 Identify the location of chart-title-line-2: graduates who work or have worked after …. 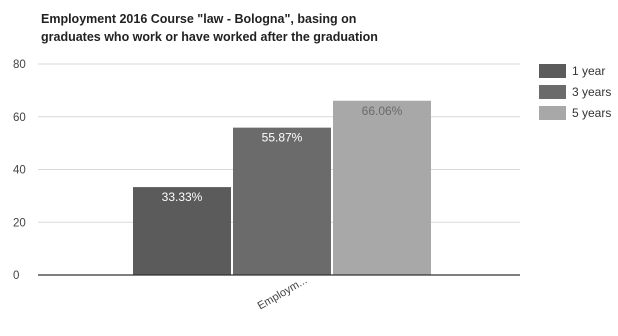
(209, 37).